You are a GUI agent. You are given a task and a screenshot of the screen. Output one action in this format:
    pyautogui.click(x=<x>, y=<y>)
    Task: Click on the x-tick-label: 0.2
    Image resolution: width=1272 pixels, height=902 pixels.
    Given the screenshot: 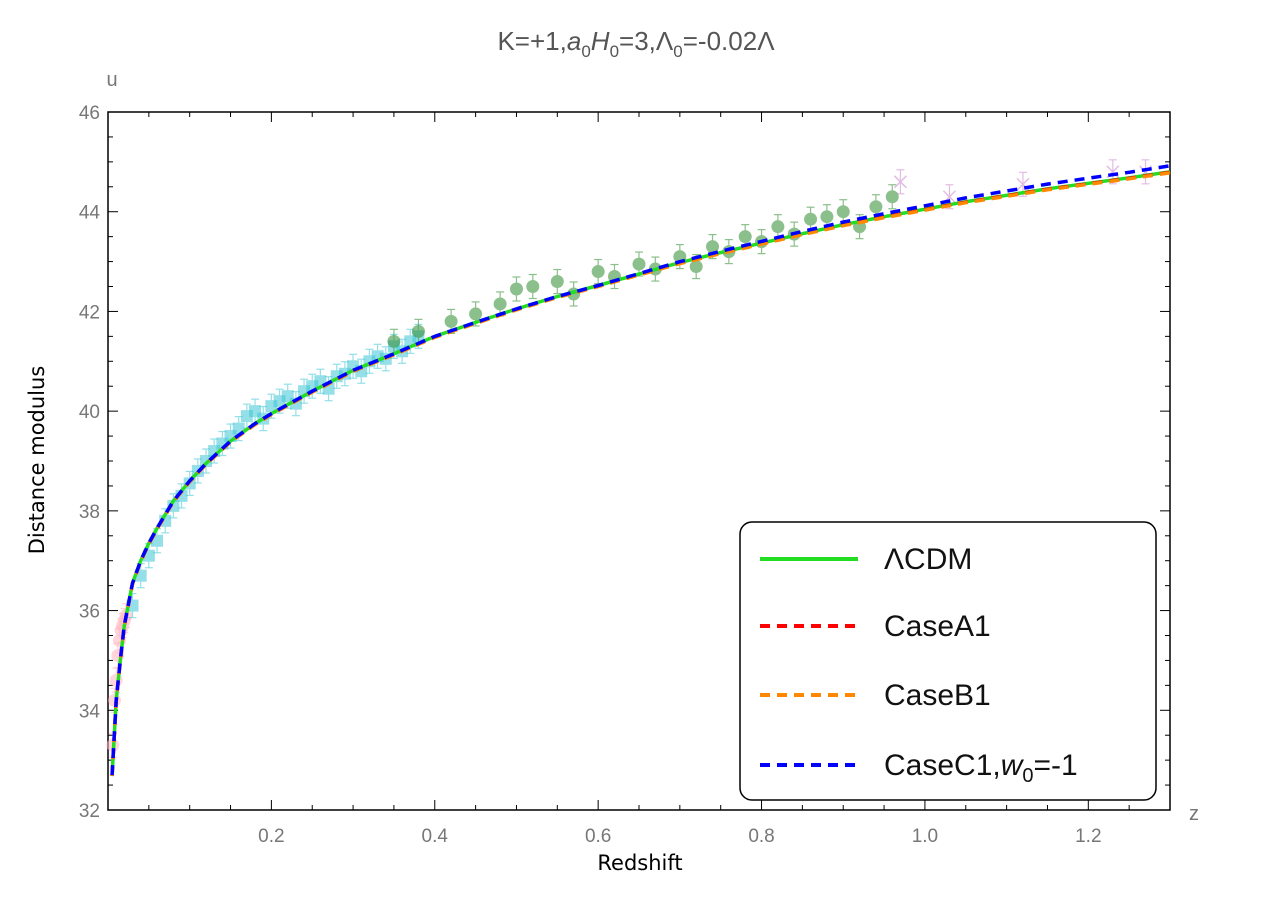 What is the action you would take?
    pyautogui.click(x=271, y=836)
    